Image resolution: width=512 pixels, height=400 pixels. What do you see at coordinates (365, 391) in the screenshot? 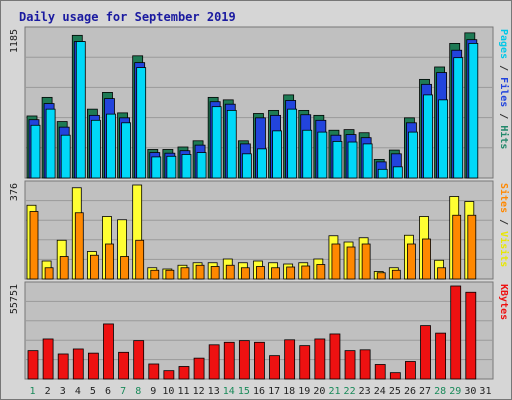
I see `x-tick-label: 23` at bounding box center [365, 391].